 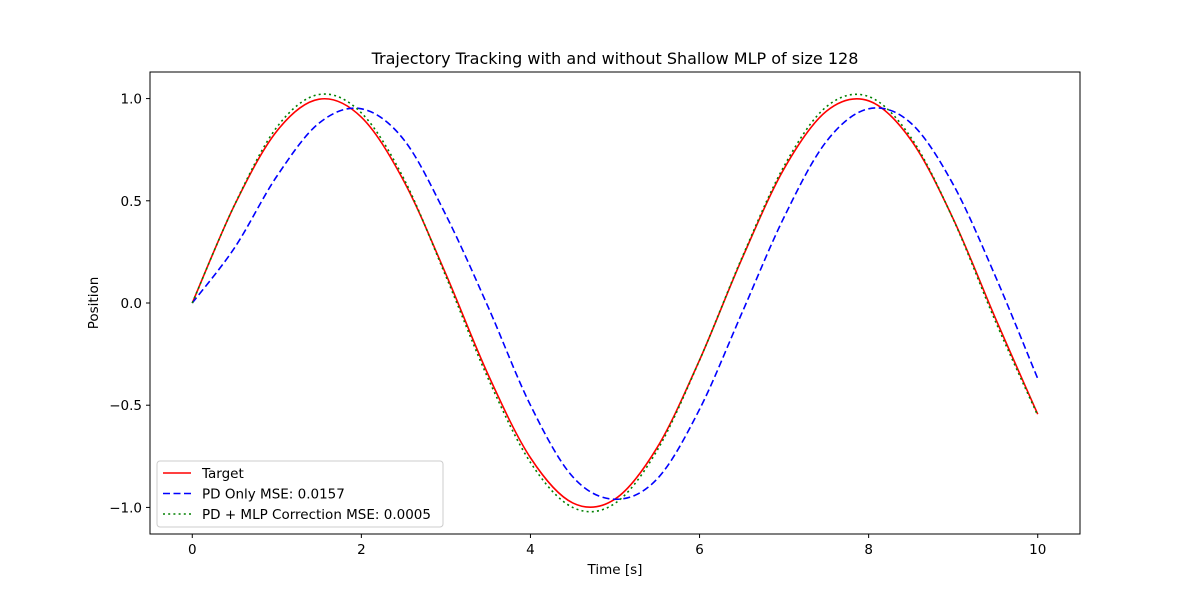 What do you see at coordinates (699, 550) in the screenshot?
I see `x-tick-label: 6` at bounding box center [699, 550].